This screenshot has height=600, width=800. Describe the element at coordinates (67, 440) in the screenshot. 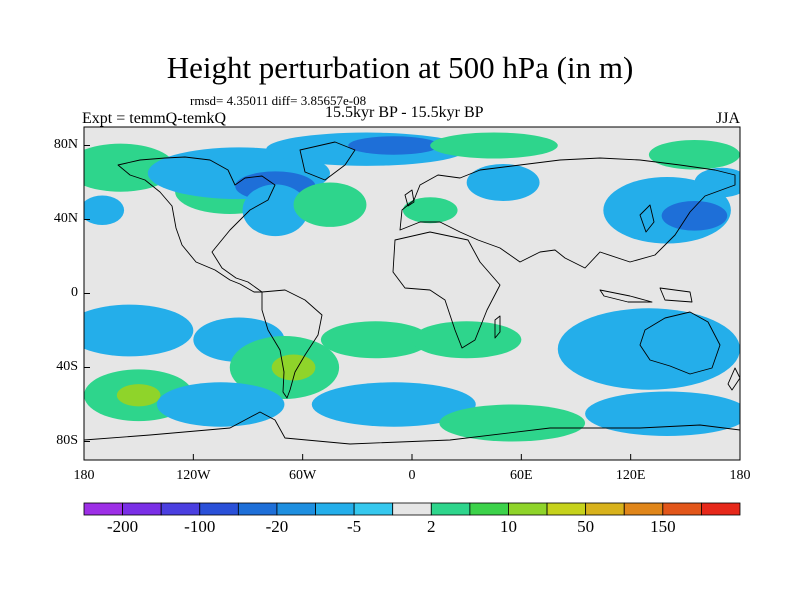

I see `y-tick-label: 80S` at that location.